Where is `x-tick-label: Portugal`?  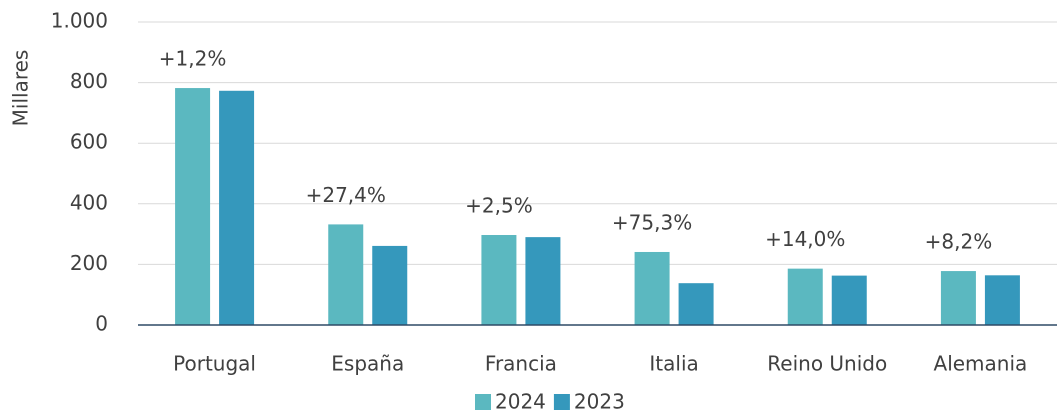 x-tick-label: Portugal is located at coordinates (214, 364).